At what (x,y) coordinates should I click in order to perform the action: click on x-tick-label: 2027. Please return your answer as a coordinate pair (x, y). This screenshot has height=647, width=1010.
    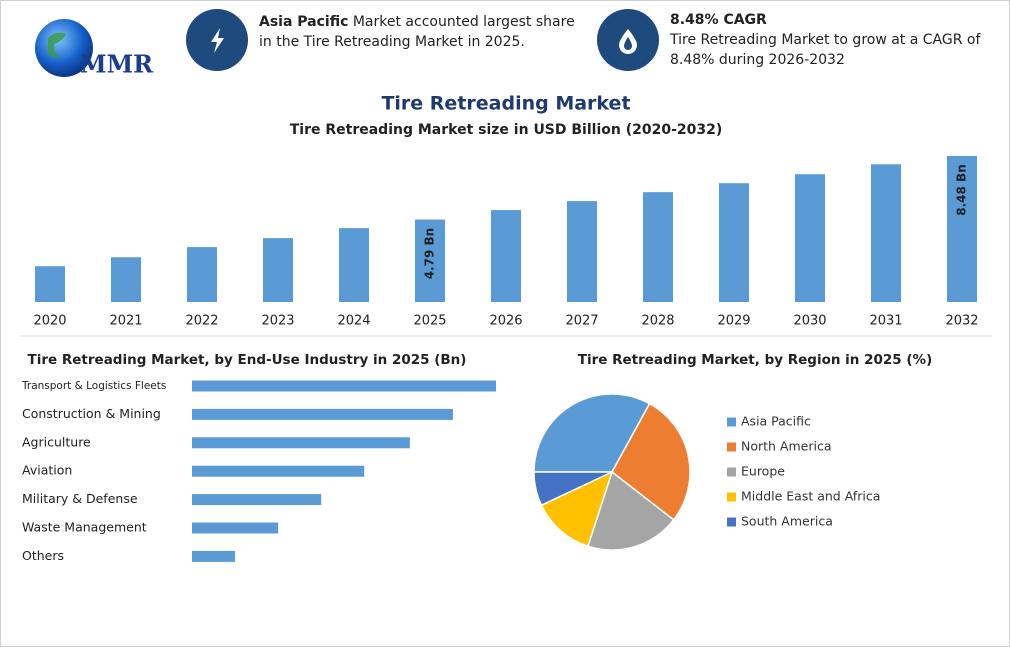
    Looking at the image, I should click on (581, 321).